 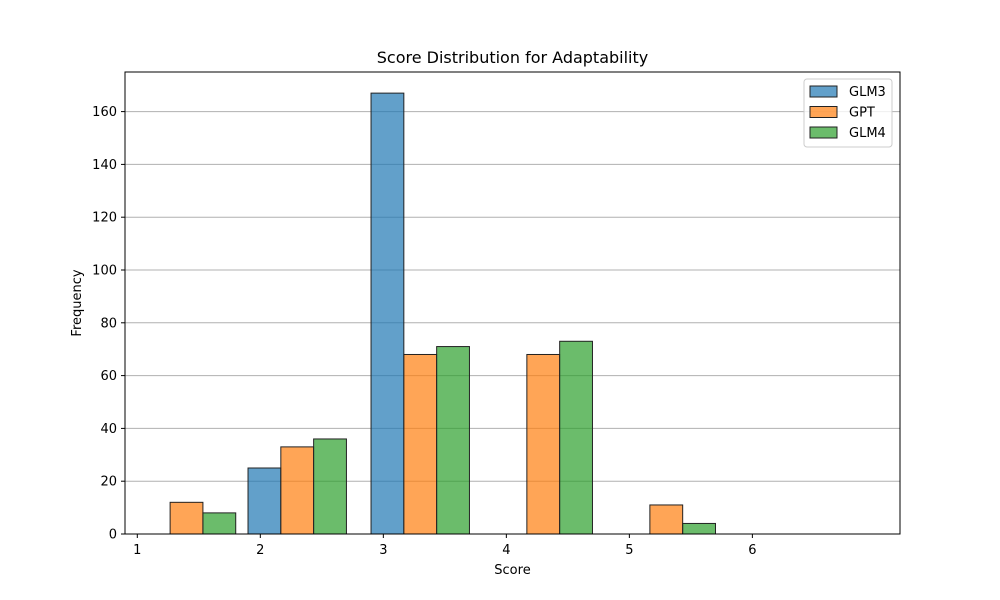 I want to click on chart-title: Score Distribution for Adaptability, so click(x=513, y=57).